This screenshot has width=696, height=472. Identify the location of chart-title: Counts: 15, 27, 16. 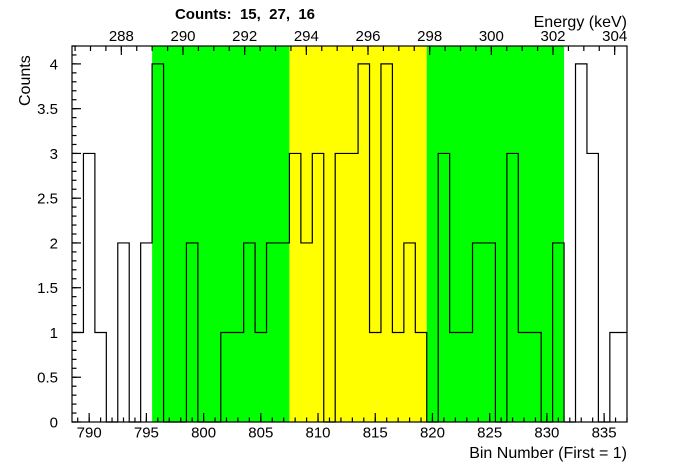
(245, 14).